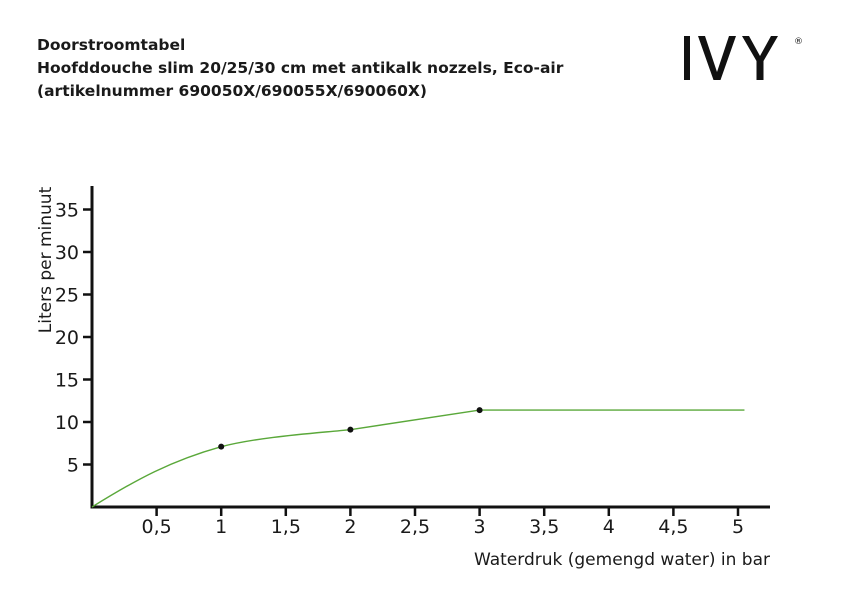 The height and width of the screenshot is (595, 842). Describe the element at coordinates (73, 466) in the screenshot. I see `y-tick-label: 5` at that location.